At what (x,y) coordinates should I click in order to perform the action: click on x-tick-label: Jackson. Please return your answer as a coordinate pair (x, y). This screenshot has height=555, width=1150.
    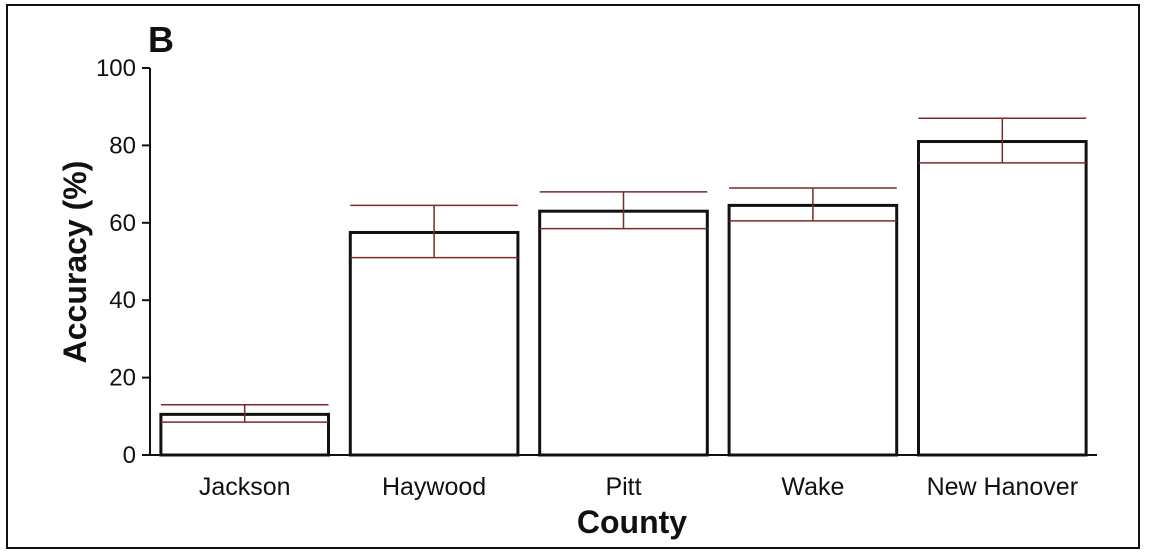
    Looking at the image, I should click on (245, 487).